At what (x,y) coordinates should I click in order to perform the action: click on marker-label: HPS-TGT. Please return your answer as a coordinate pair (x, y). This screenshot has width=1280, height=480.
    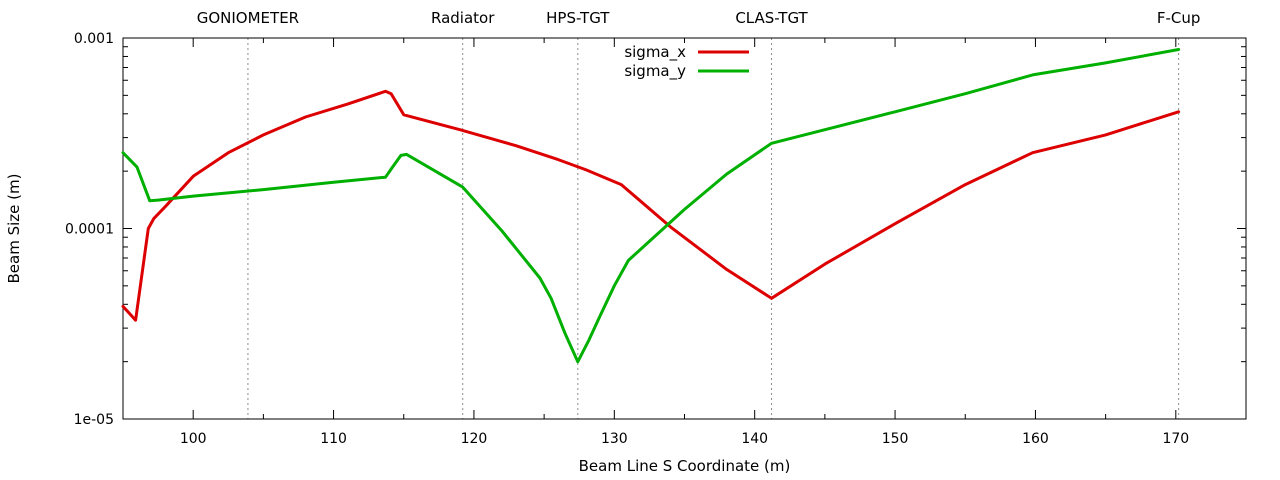
    Looking at the image, I should click on (578, 18).